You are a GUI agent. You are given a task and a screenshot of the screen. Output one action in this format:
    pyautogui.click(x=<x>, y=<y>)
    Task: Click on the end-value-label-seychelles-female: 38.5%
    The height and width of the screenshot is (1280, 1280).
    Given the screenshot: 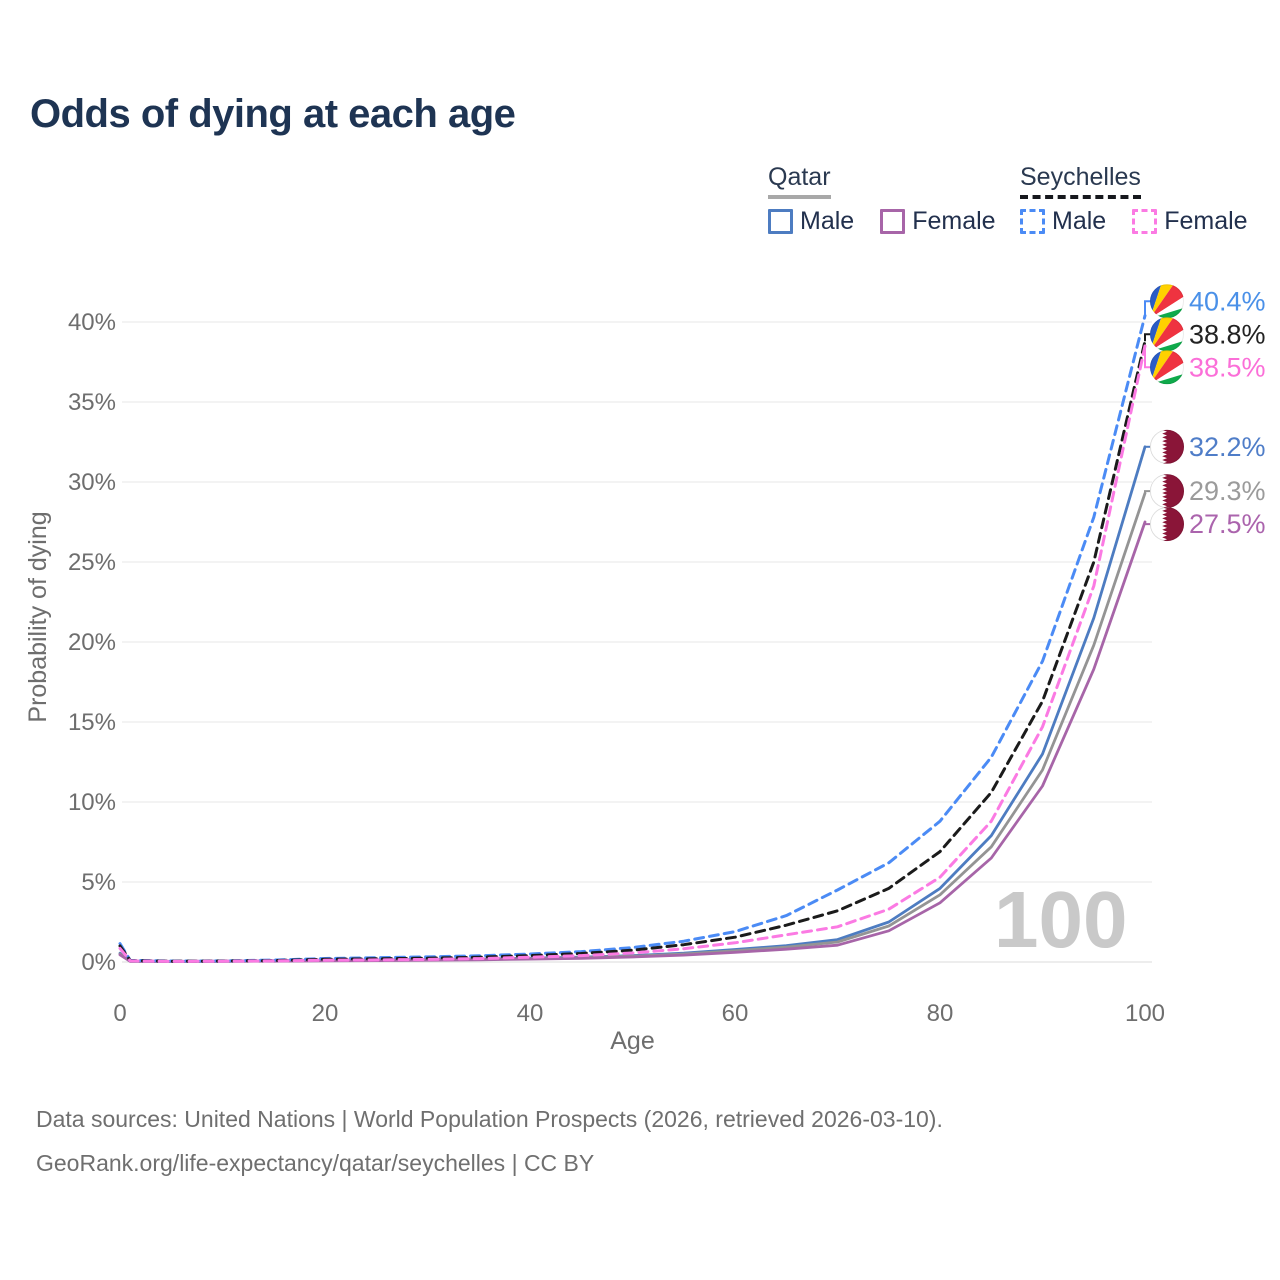 What is the action you would take?
    pyautogui.click(x=1227, y=367)
    